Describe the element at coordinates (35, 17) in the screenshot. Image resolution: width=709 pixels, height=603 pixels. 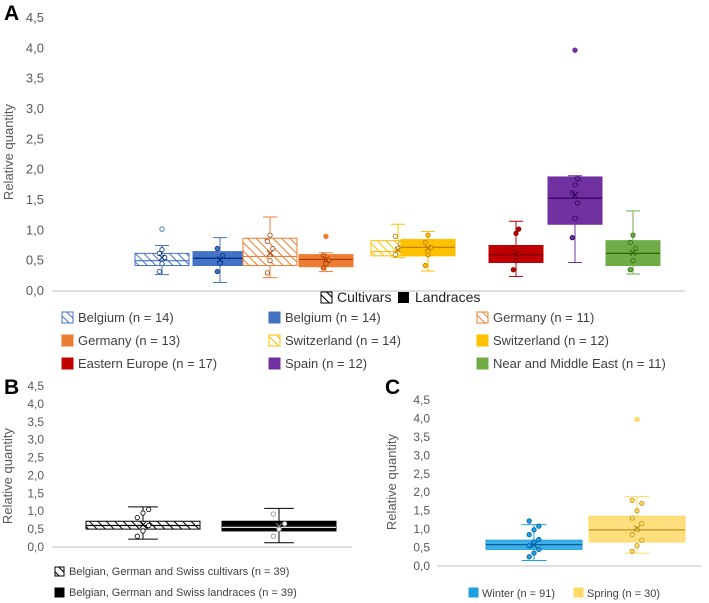
I see `panel-a-y-tick-4-5: 4,5` at that location.